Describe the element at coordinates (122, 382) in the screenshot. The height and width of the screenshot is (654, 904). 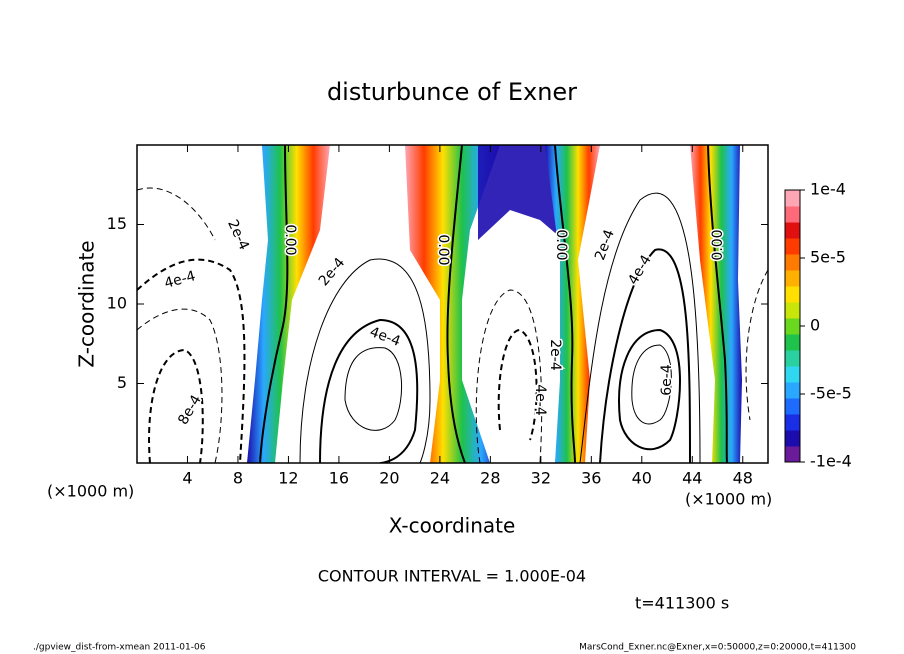
I see `y-tick-label: 5` at that location.